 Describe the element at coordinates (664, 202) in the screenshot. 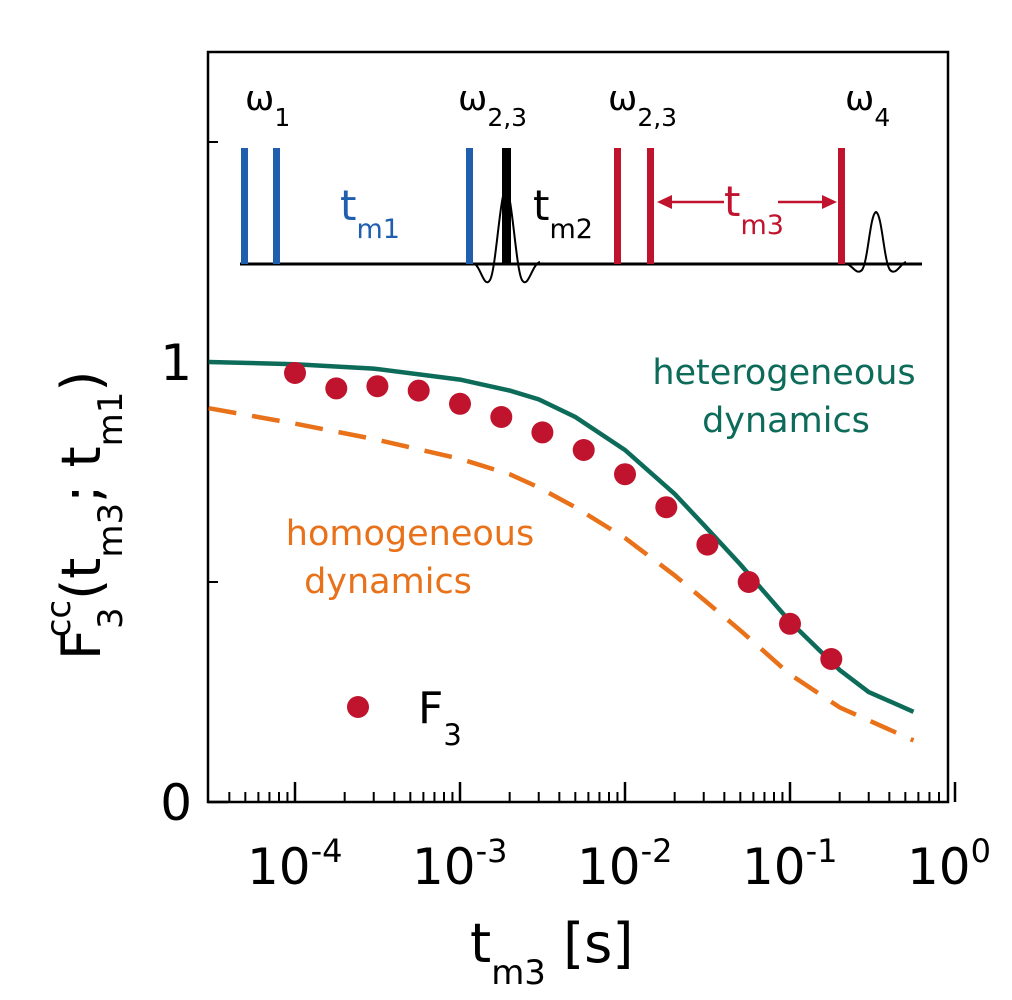

I see `tm3-arrow-left-head` at that location.